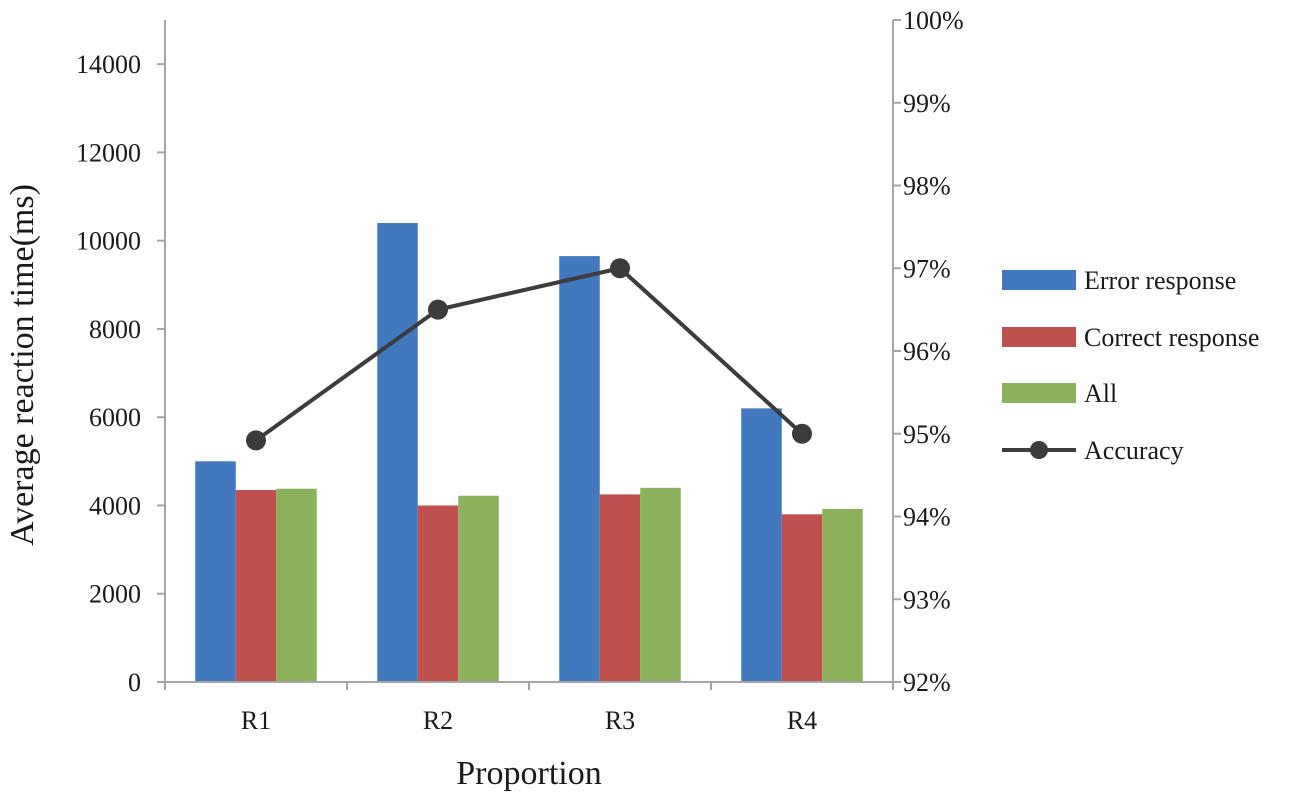 Image resolution: width=1300 pixels, height=792 pixels. I want to click on right-y-tick-label: 96%, so click(927, 351).